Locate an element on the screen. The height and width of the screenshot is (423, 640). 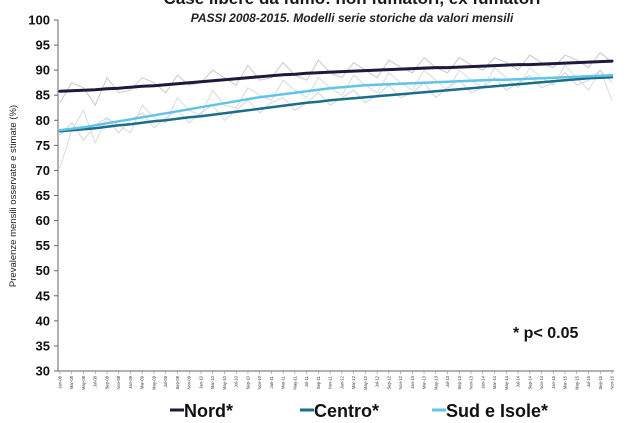
x-tick-label: Sep-12 is located at coordinates (388, 382).